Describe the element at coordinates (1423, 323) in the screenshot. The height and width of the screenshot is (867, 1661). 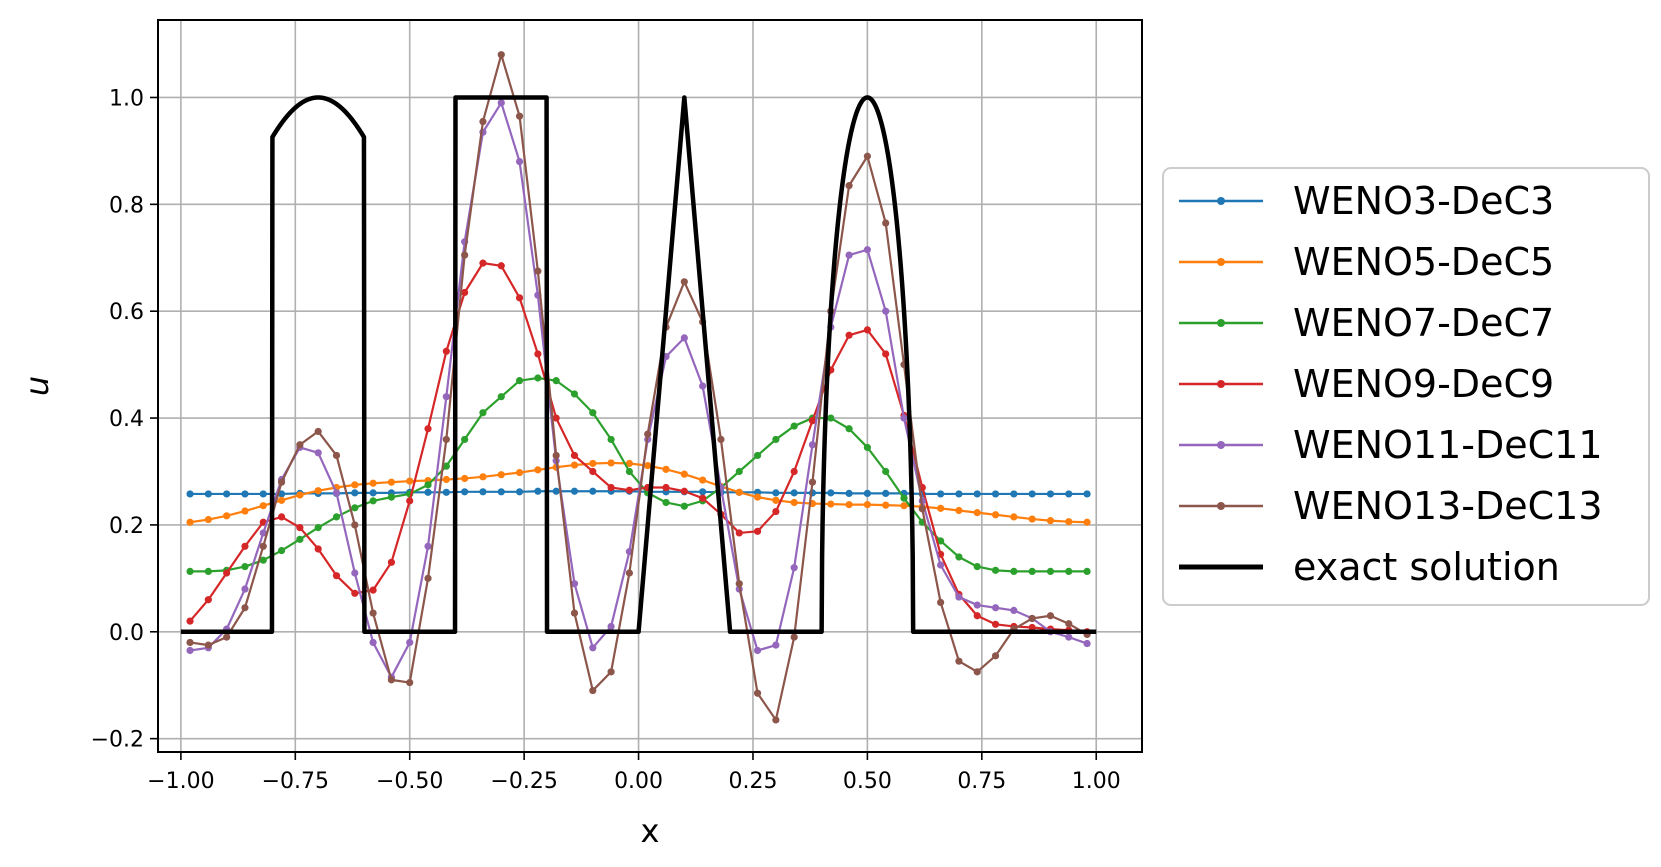
I see `legend-label-weno7-dec7: WENO7-DeC7` at that location.